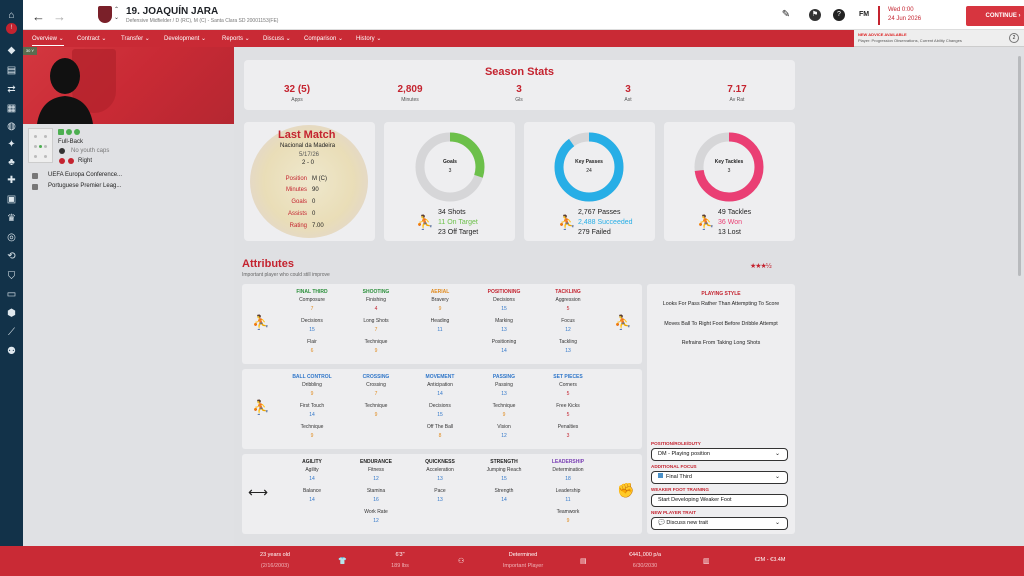  What do you see at coordinates (11, 28) in the screenshot?
I see `notification-icon: !` at bounding box center [11, 28].